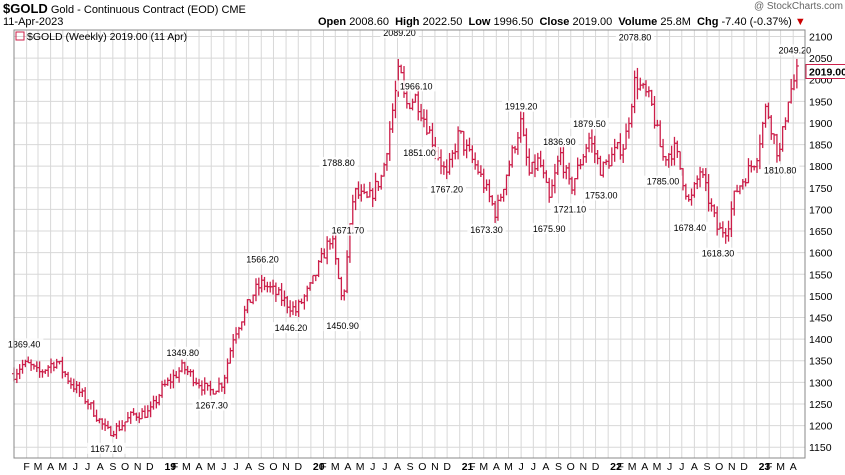 This screenshot has width=845, height=475. I want to click on annotation-label: 1767.20, so click(446, 189).